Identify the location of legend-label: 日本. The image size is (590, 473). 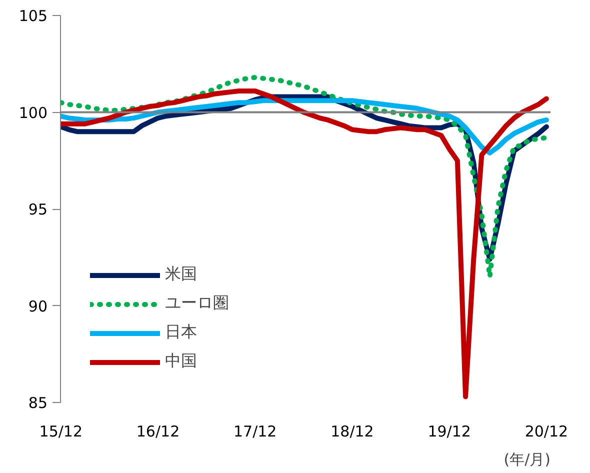
(181, 332).